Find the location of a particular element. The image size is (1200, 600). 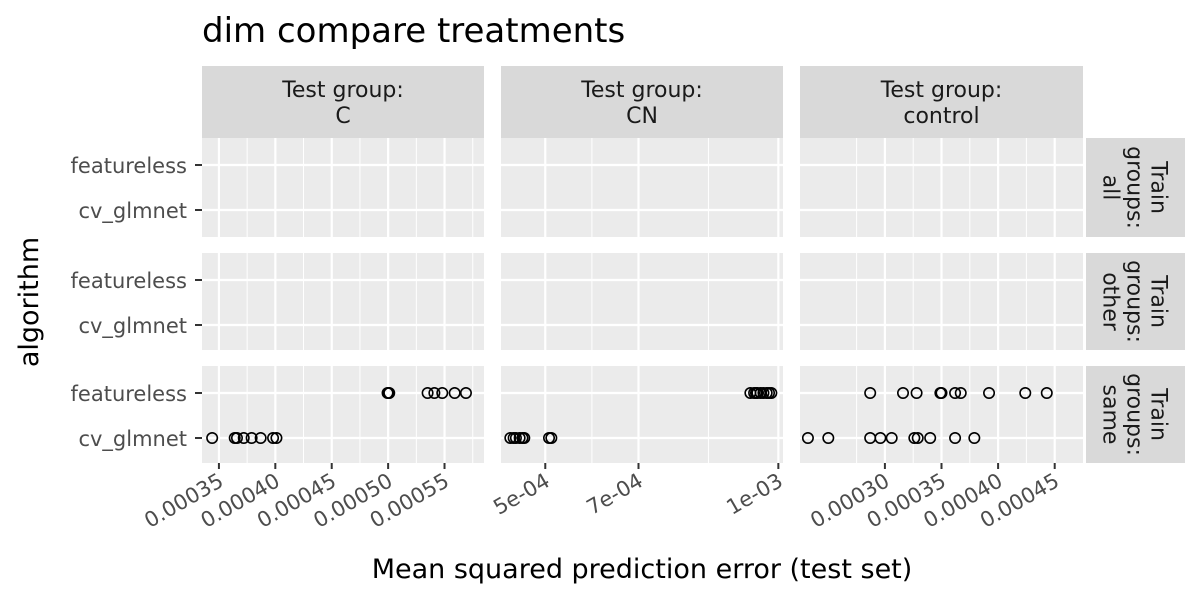

facet-row-label: Traingroups:other is located at coordinates (1134, 301).